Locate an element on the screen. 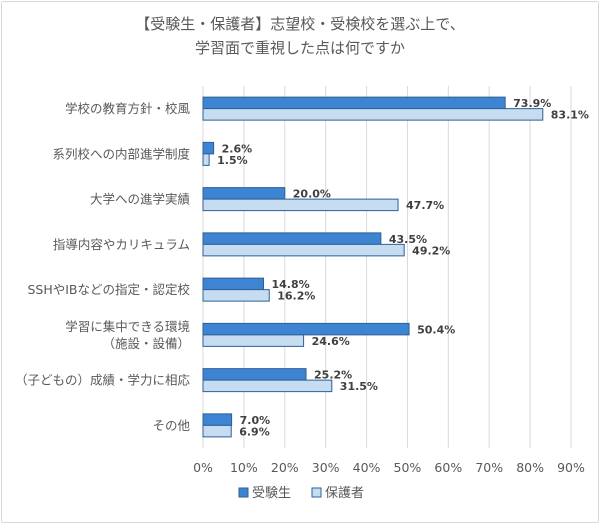 Image resolution: width=600 pixels, height=524 pixels. data-label: 73.9% is located at coordinates (532, 103).